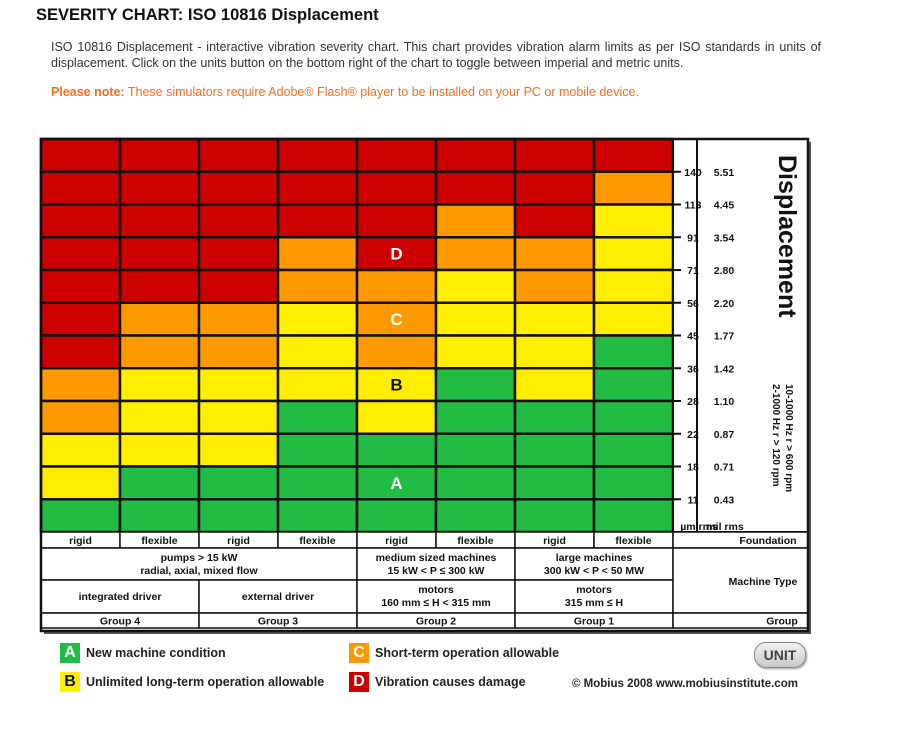 Image resolution: width=913 pixels, height=731 pixels. Describe the element at coordinates (787, 236) in the screenshot. I see `chart-title: Displacement` at that location.